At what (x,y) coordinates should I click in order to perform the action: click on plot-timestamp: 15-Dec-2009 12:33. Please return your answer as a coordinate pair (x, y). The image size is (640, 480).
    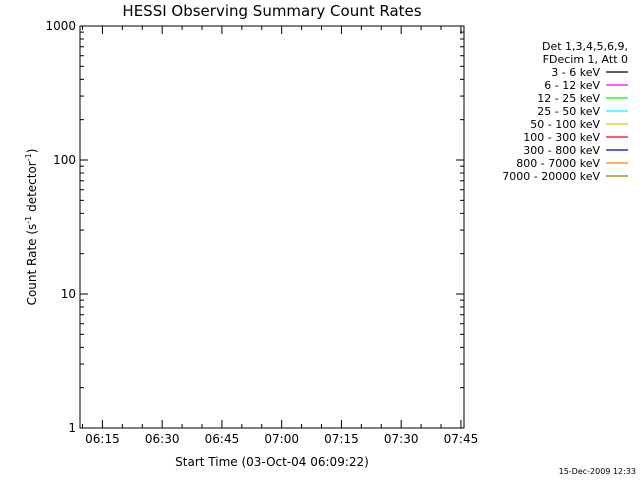
    Looking at the image, I should click on (597, 471).